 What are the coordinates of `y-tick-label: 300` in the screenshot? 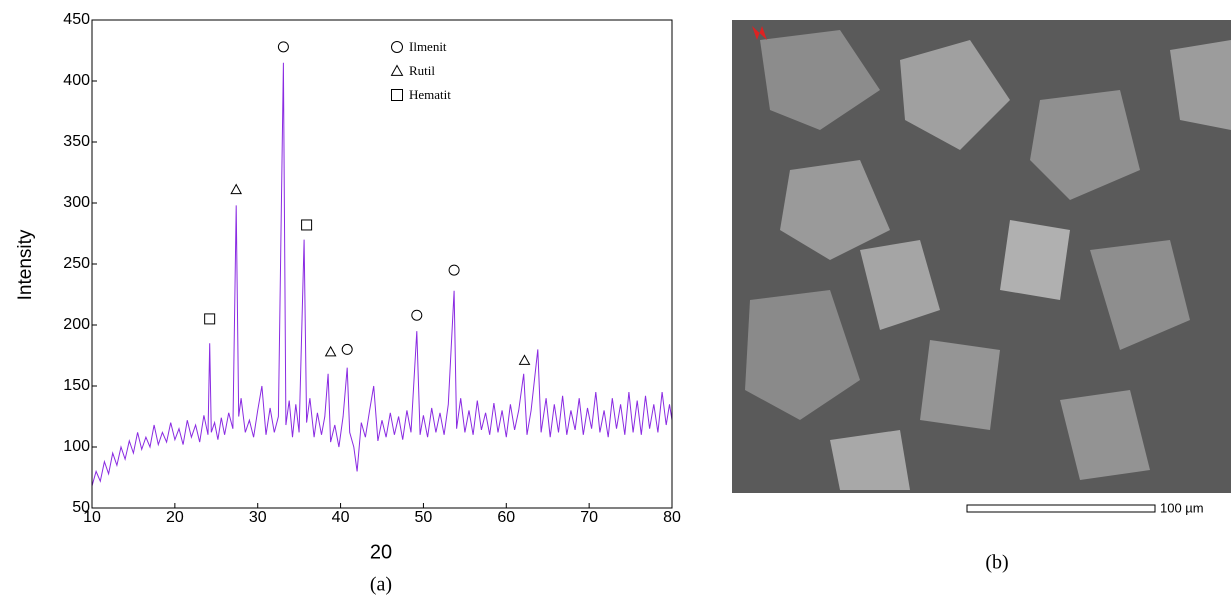 It's located at (76, 202).